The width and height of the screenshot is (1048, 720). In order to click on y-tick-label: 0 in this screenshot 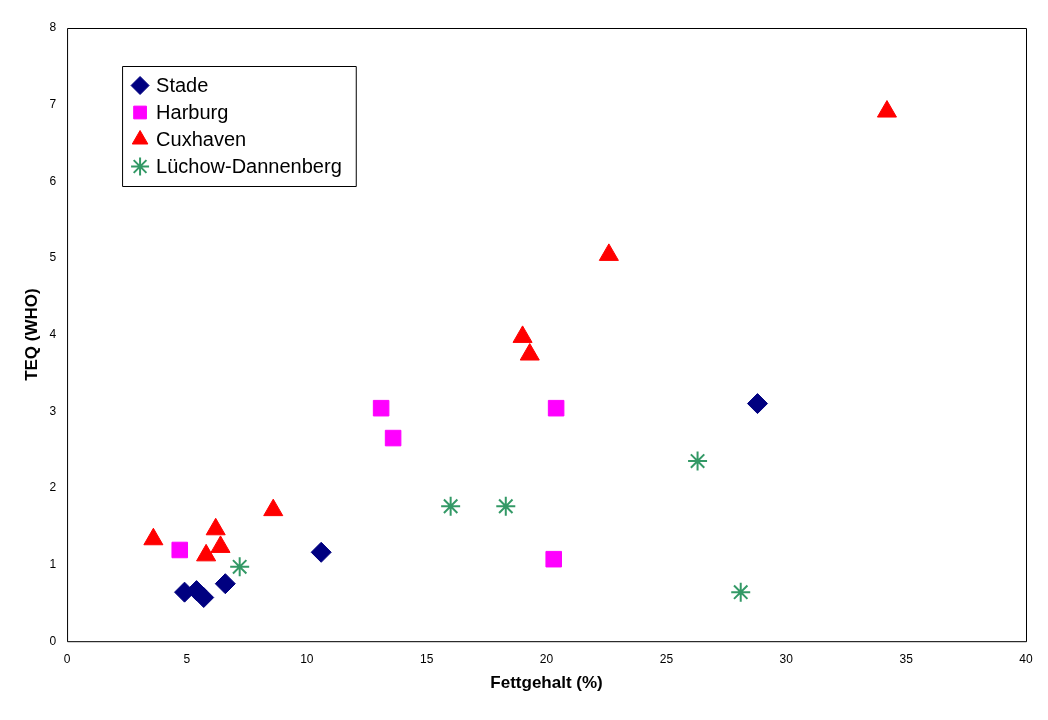, I will do `click(53, 640)`.